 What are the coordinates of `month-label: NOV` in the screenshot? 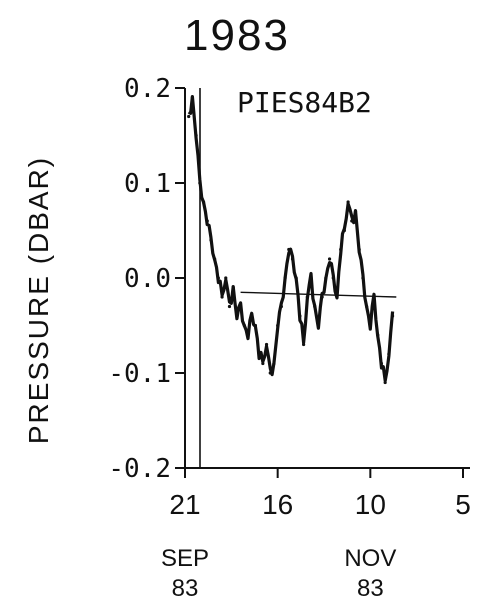 It's located at (370, 558).